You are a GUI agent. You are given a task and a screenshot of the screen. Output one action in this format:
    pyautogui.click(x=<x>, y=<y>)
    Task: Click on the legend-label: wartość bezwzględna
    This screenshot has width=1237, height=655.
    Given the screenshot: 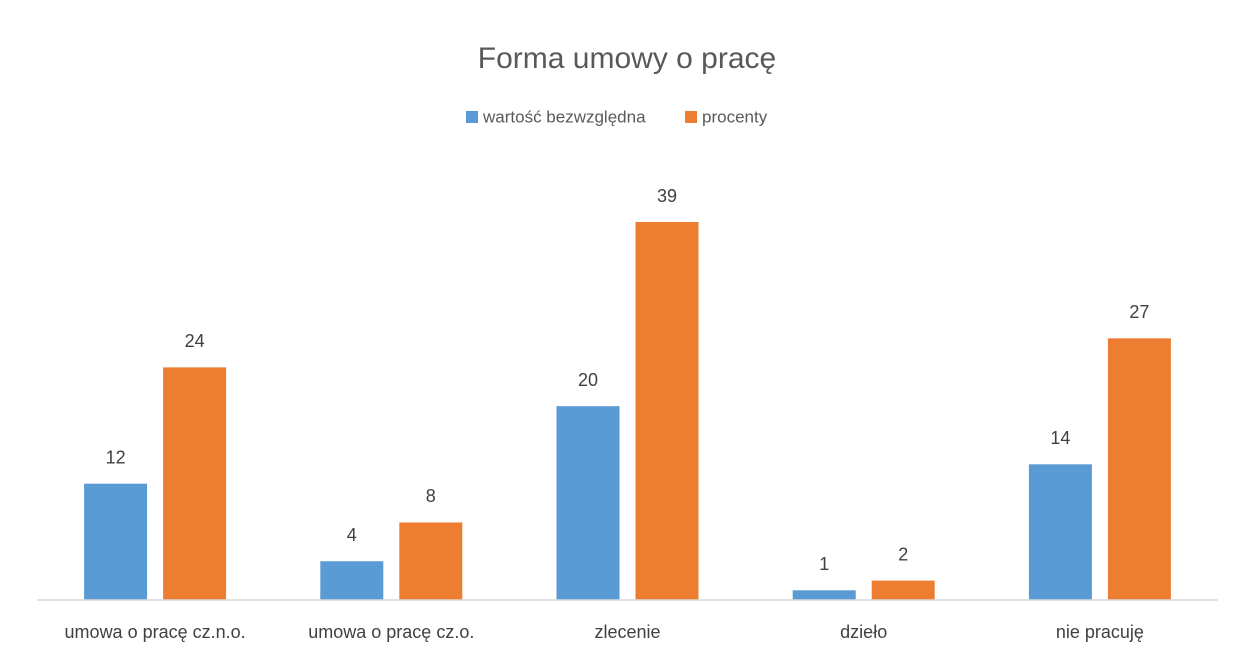 What is the action you would take?
    pyautogui.click(x=564, y=116)
    